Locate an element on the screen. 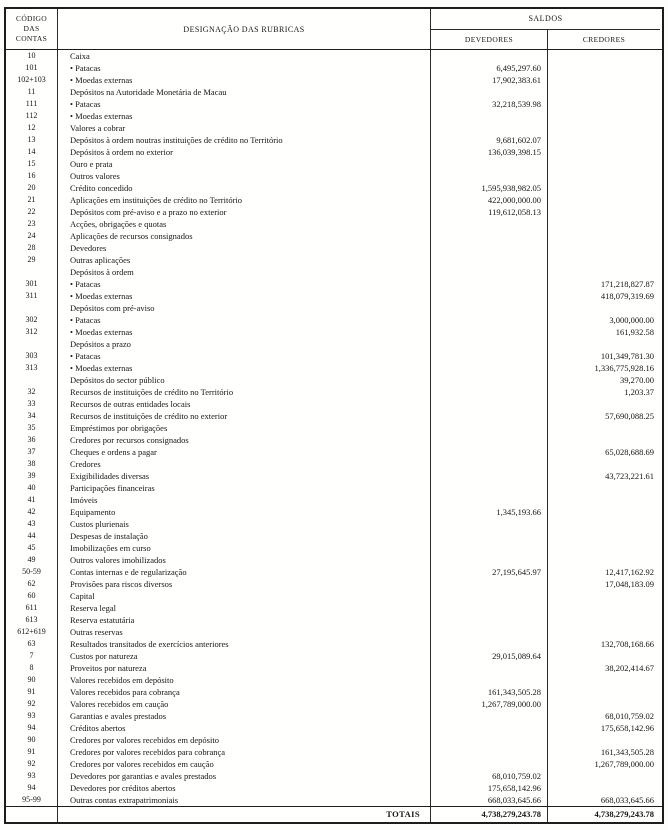  totals-devedores-value: 4,738,279,243.78 is located at coordinates (489, 814).